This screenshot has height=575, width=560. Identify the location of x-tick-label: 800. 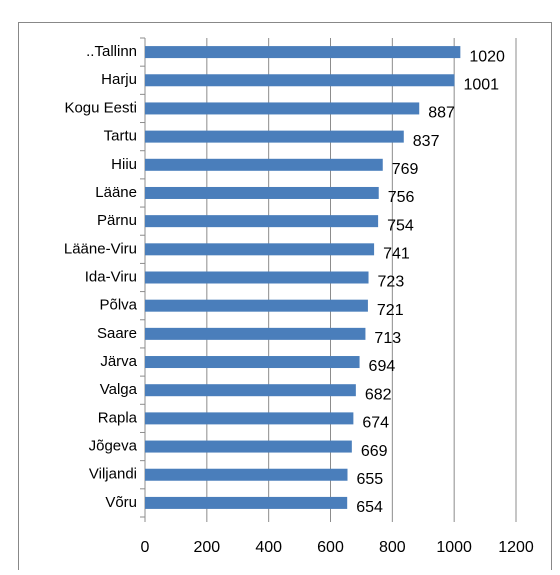
(392, 547).